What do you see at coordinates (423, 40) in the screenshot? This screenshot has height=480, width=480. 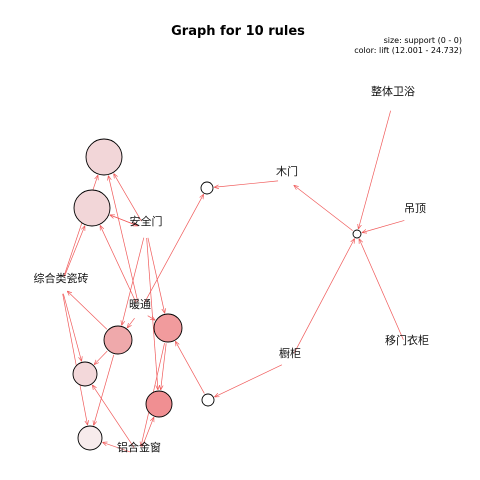 I see `legend-size: size: support (0 - 0)` at bounding box center [423, 40].